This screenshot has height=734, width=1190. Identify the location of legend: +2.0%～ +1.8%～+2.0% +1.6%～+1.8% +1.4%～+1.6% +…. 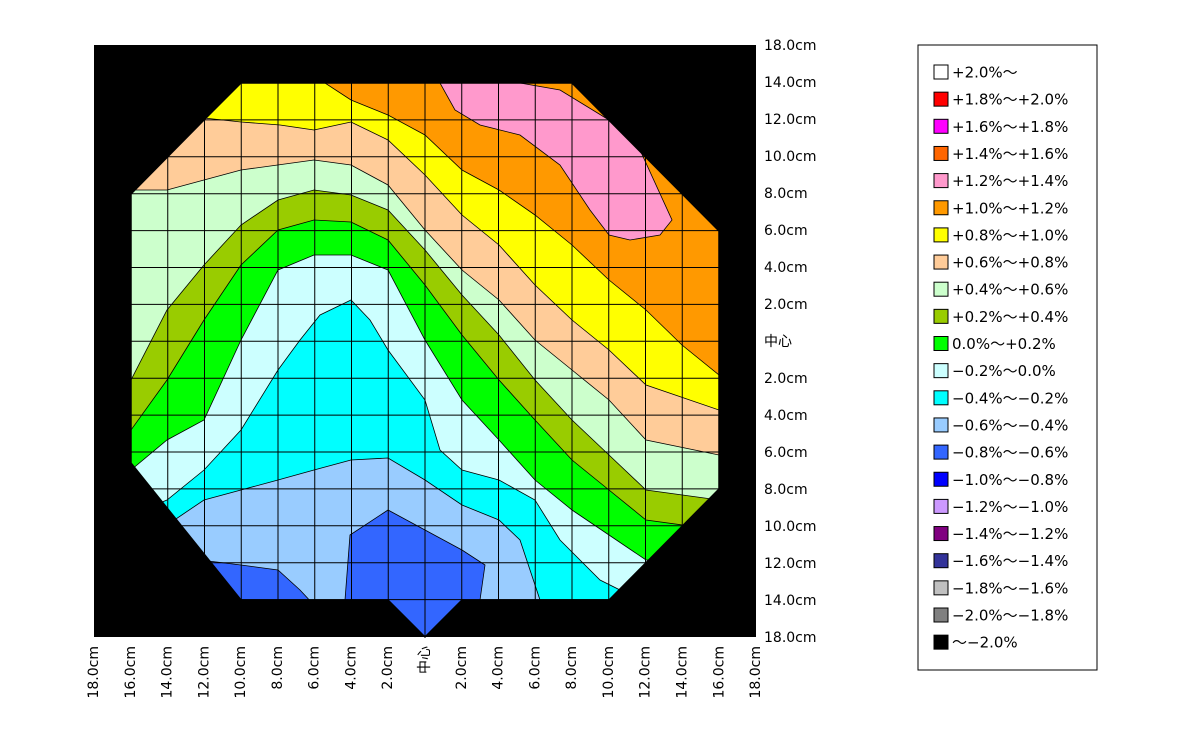
(1000, 358).